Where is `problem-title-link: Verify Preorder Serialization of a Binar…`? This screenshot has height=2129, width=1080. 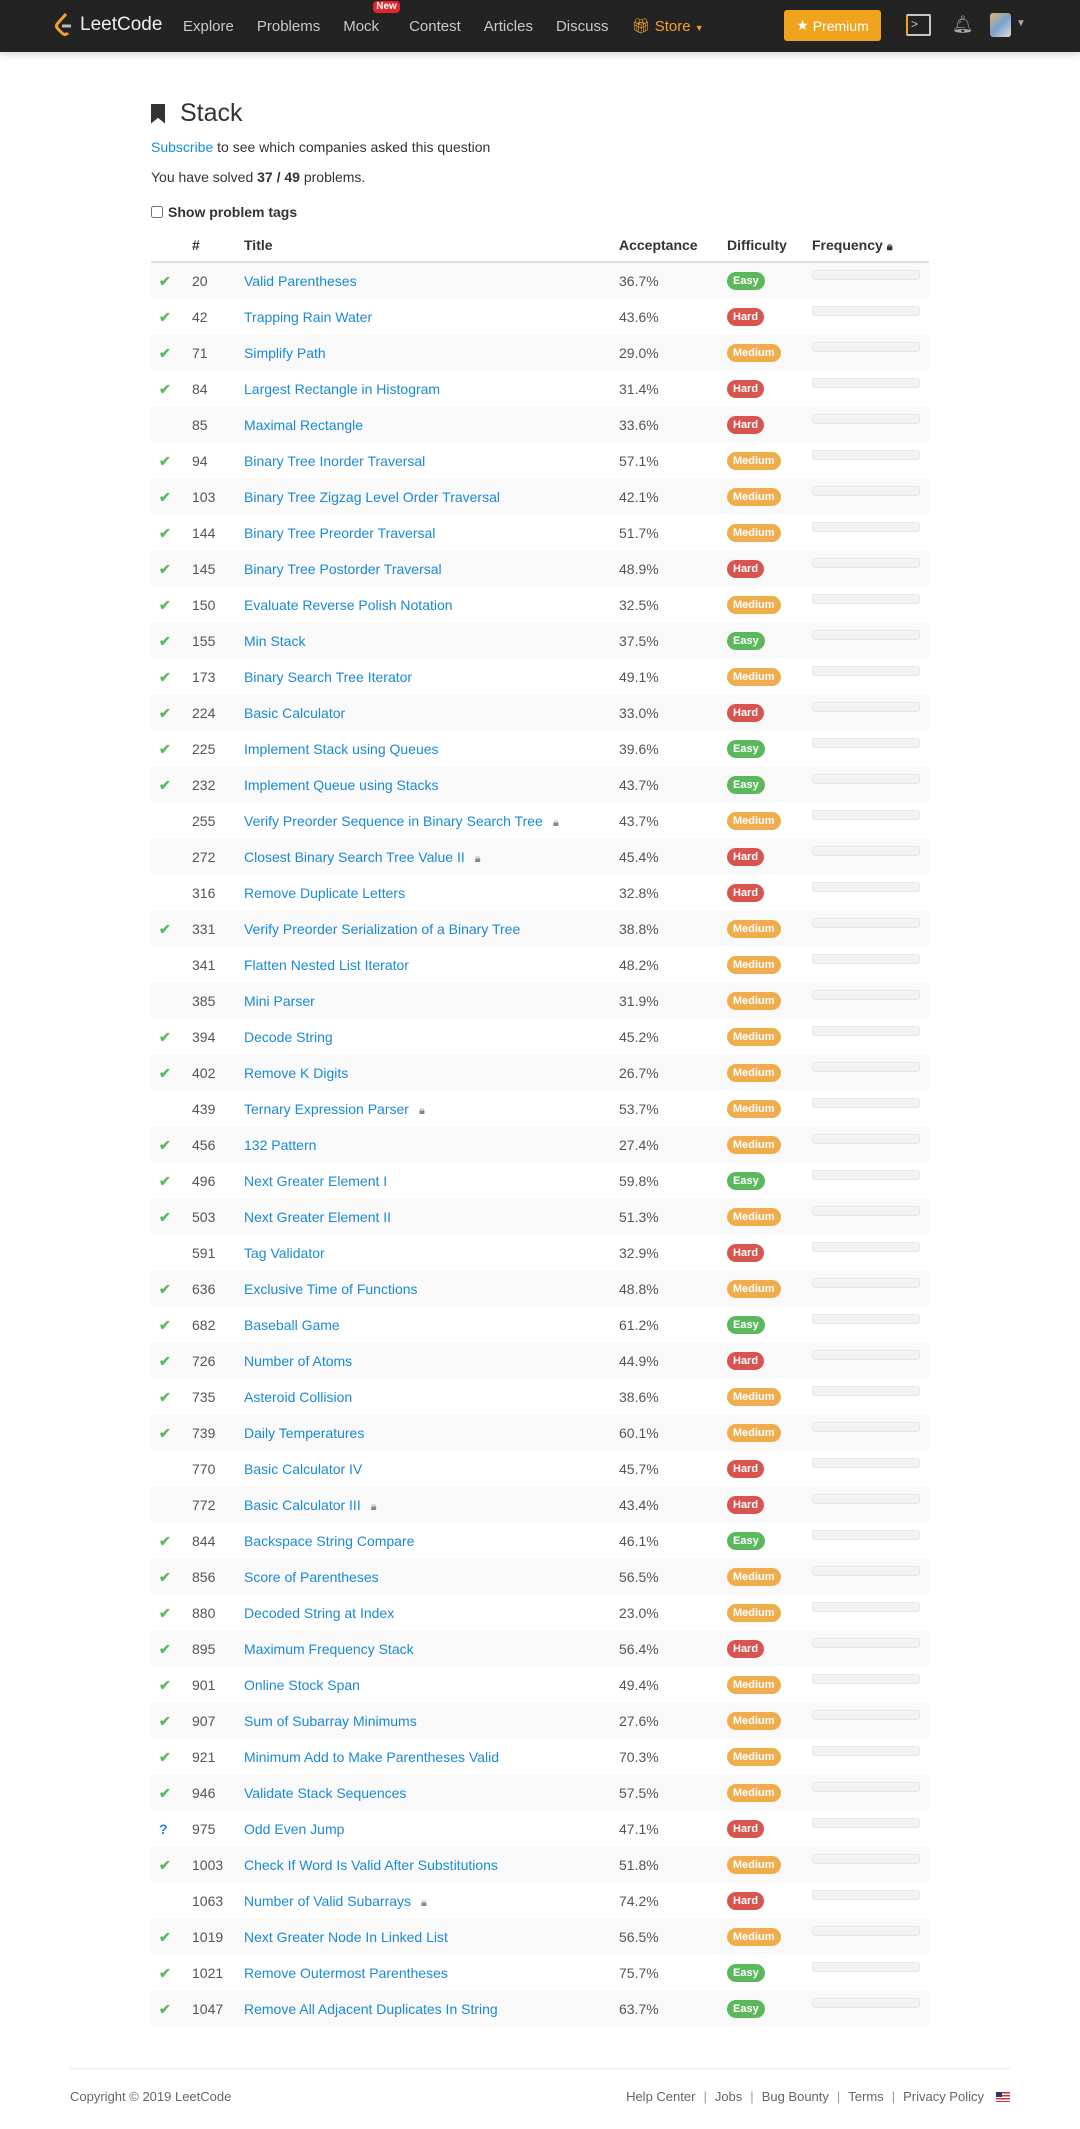
problem-title-link: Verify Preorder Serialization of a Binar… is located at coordinates (382, 929).